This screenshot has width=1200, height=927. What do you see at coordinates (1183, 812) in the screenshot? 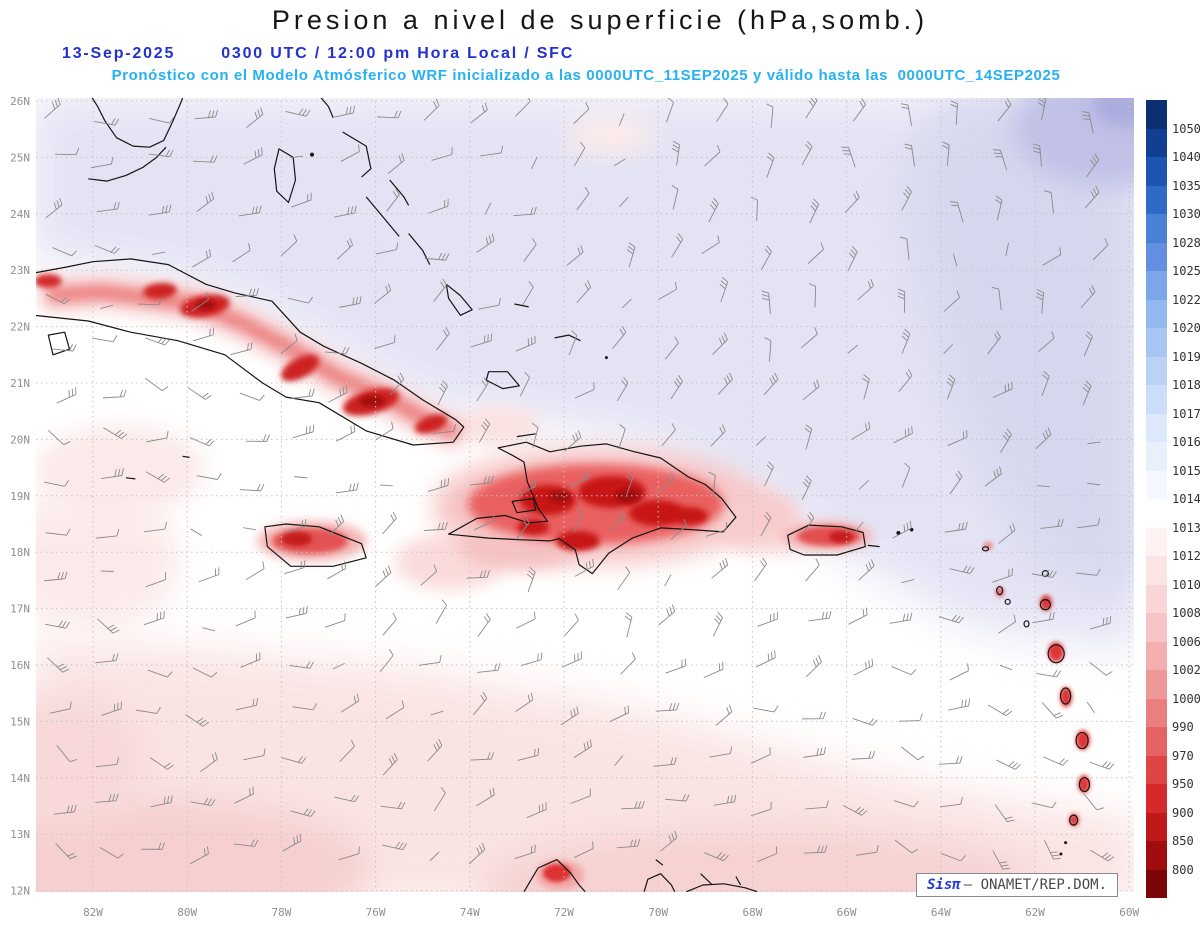
I see `colorbar-label: 900` at bounding box center [1183, 812].